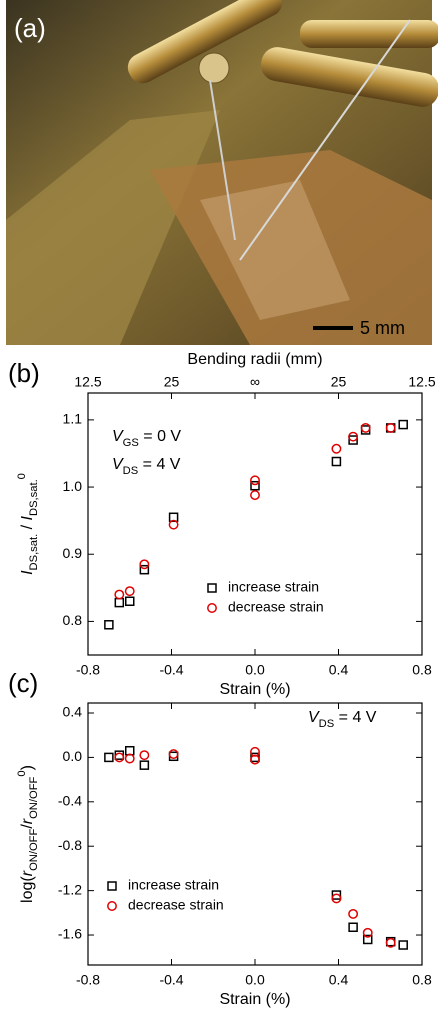 This screenshot has height=1013, width=438. What do you see at coordinates (70, 934) in the screenshot?
I see `y-tick-label: -1.6` at bounding box center [70, 934].